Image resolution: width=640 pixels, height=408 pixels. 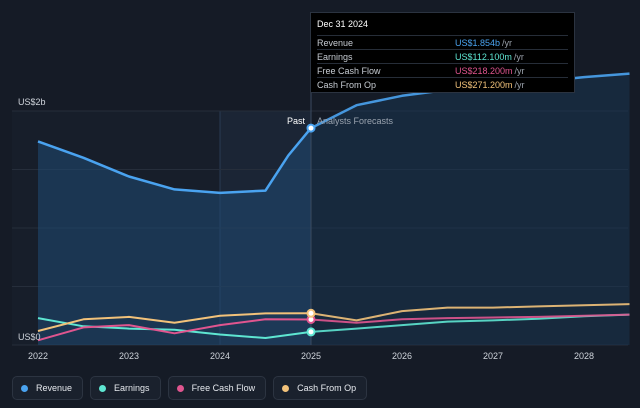 I want to click on series-line-earnings, so click(x=174, y=328).